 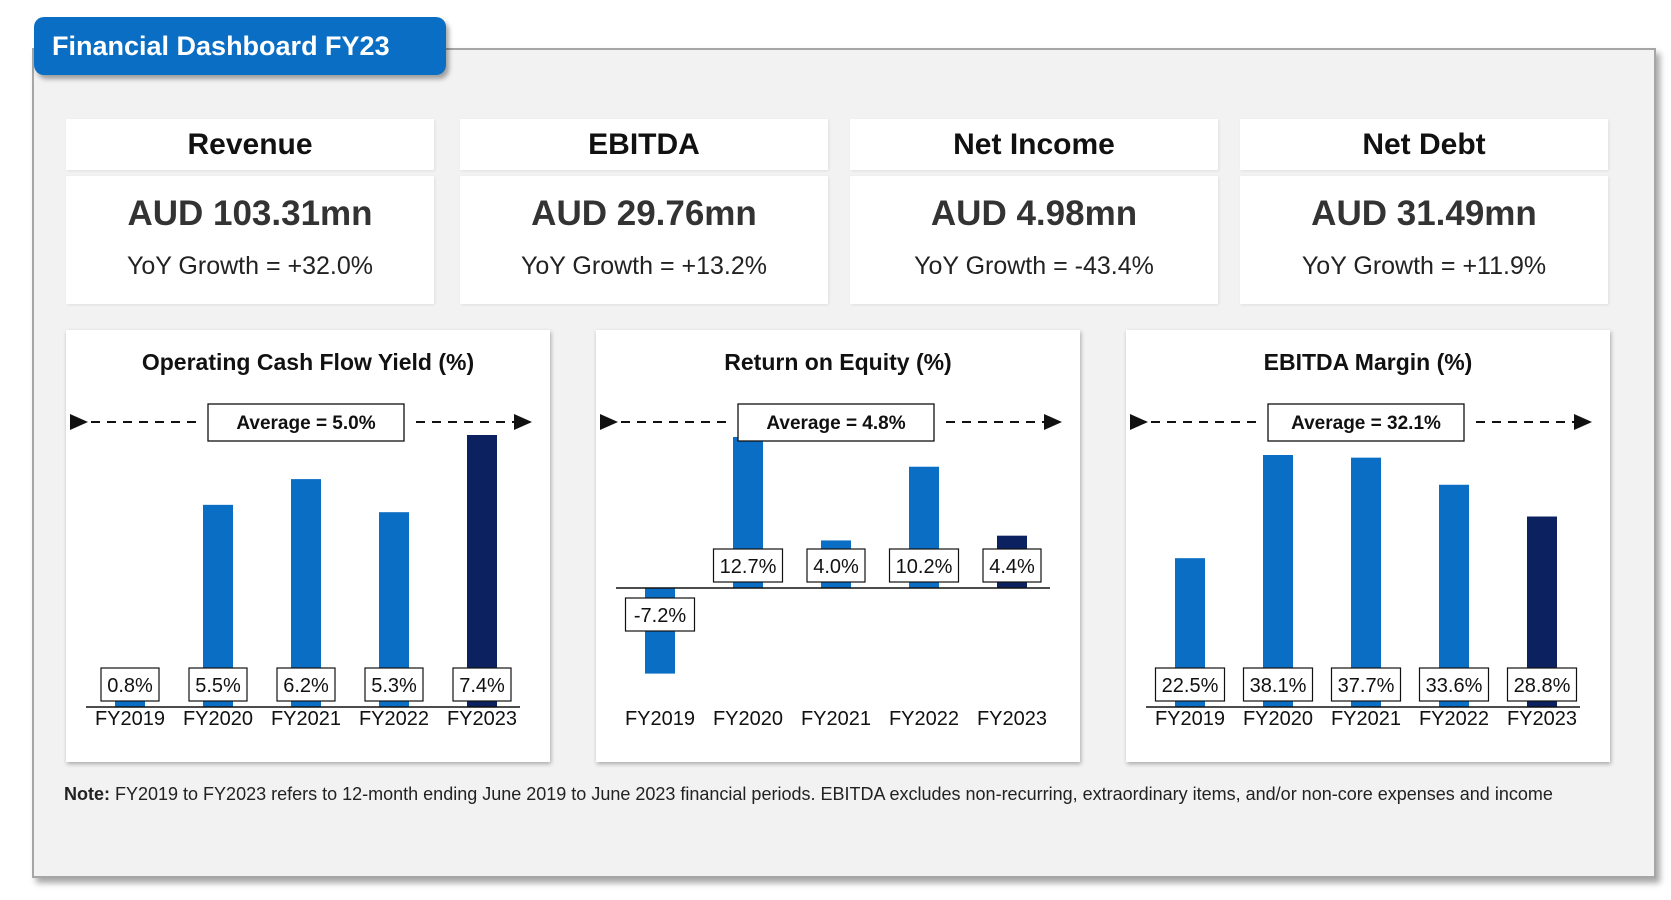 I want to click on data-label: 4.0%, so click(x=836, y=567).